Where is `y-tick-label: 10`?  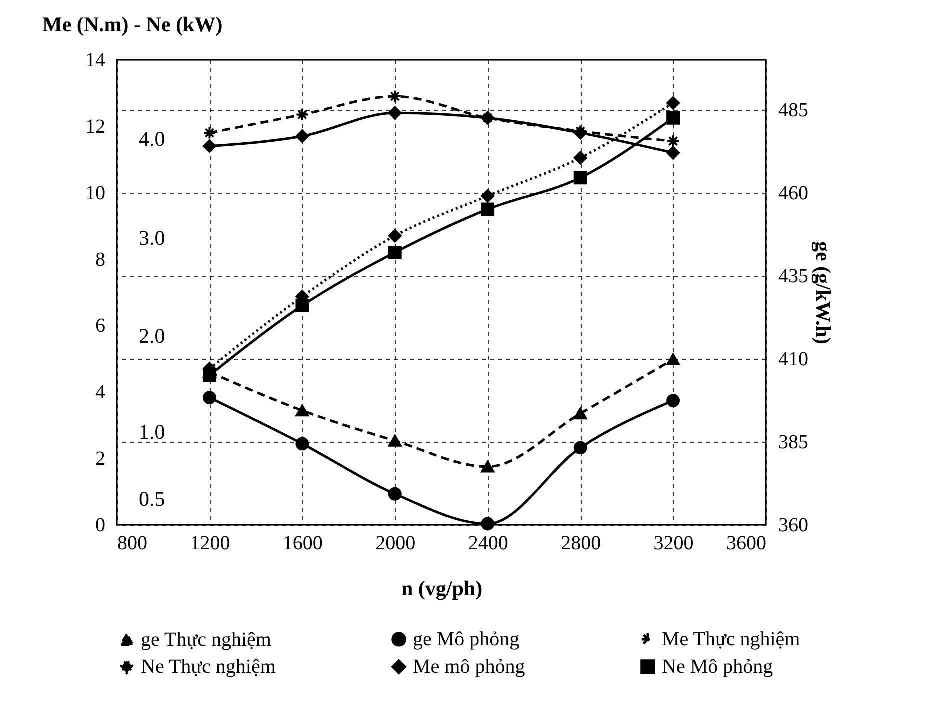 y-tick-label: 10 is located at coordinates (96, 193).